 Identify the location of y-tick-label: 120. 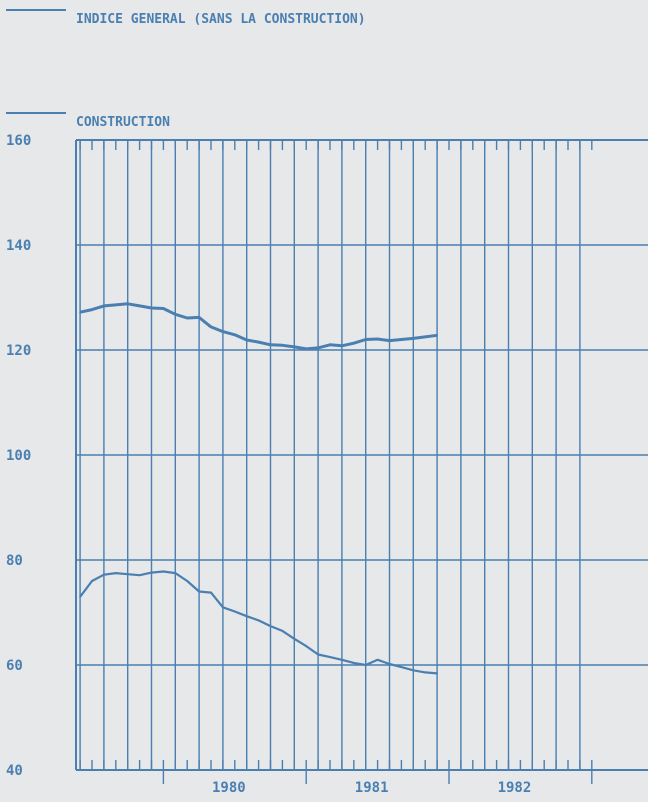
(18, 351).